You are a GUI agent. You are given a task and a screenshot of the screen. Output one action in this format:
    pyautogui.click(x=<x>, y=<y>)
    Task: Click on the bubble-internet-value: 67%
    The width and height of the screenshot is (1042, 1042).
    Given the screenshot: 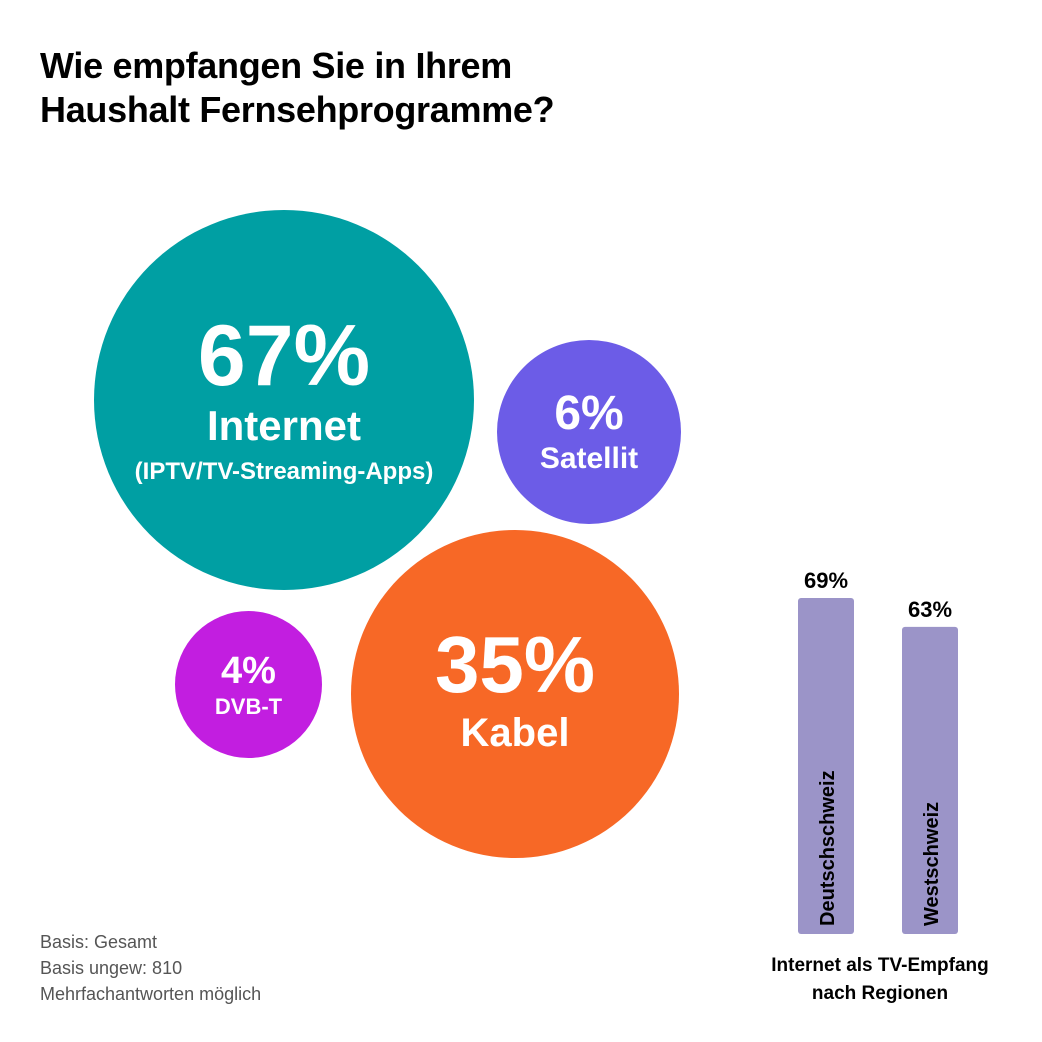 What is the action you would take?
    pyautogui.click(x=284, y=356)
    